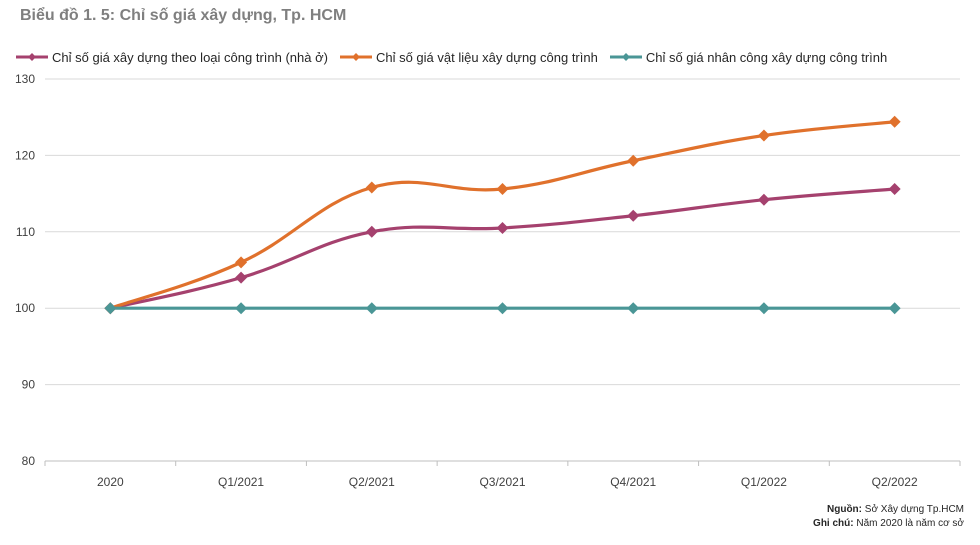 This screenshot has height=545, width=980. What do you see at coordinates (25, 232) in the screenshot?
I see `y-tick-label: 110` at bounding box center [25, 232].